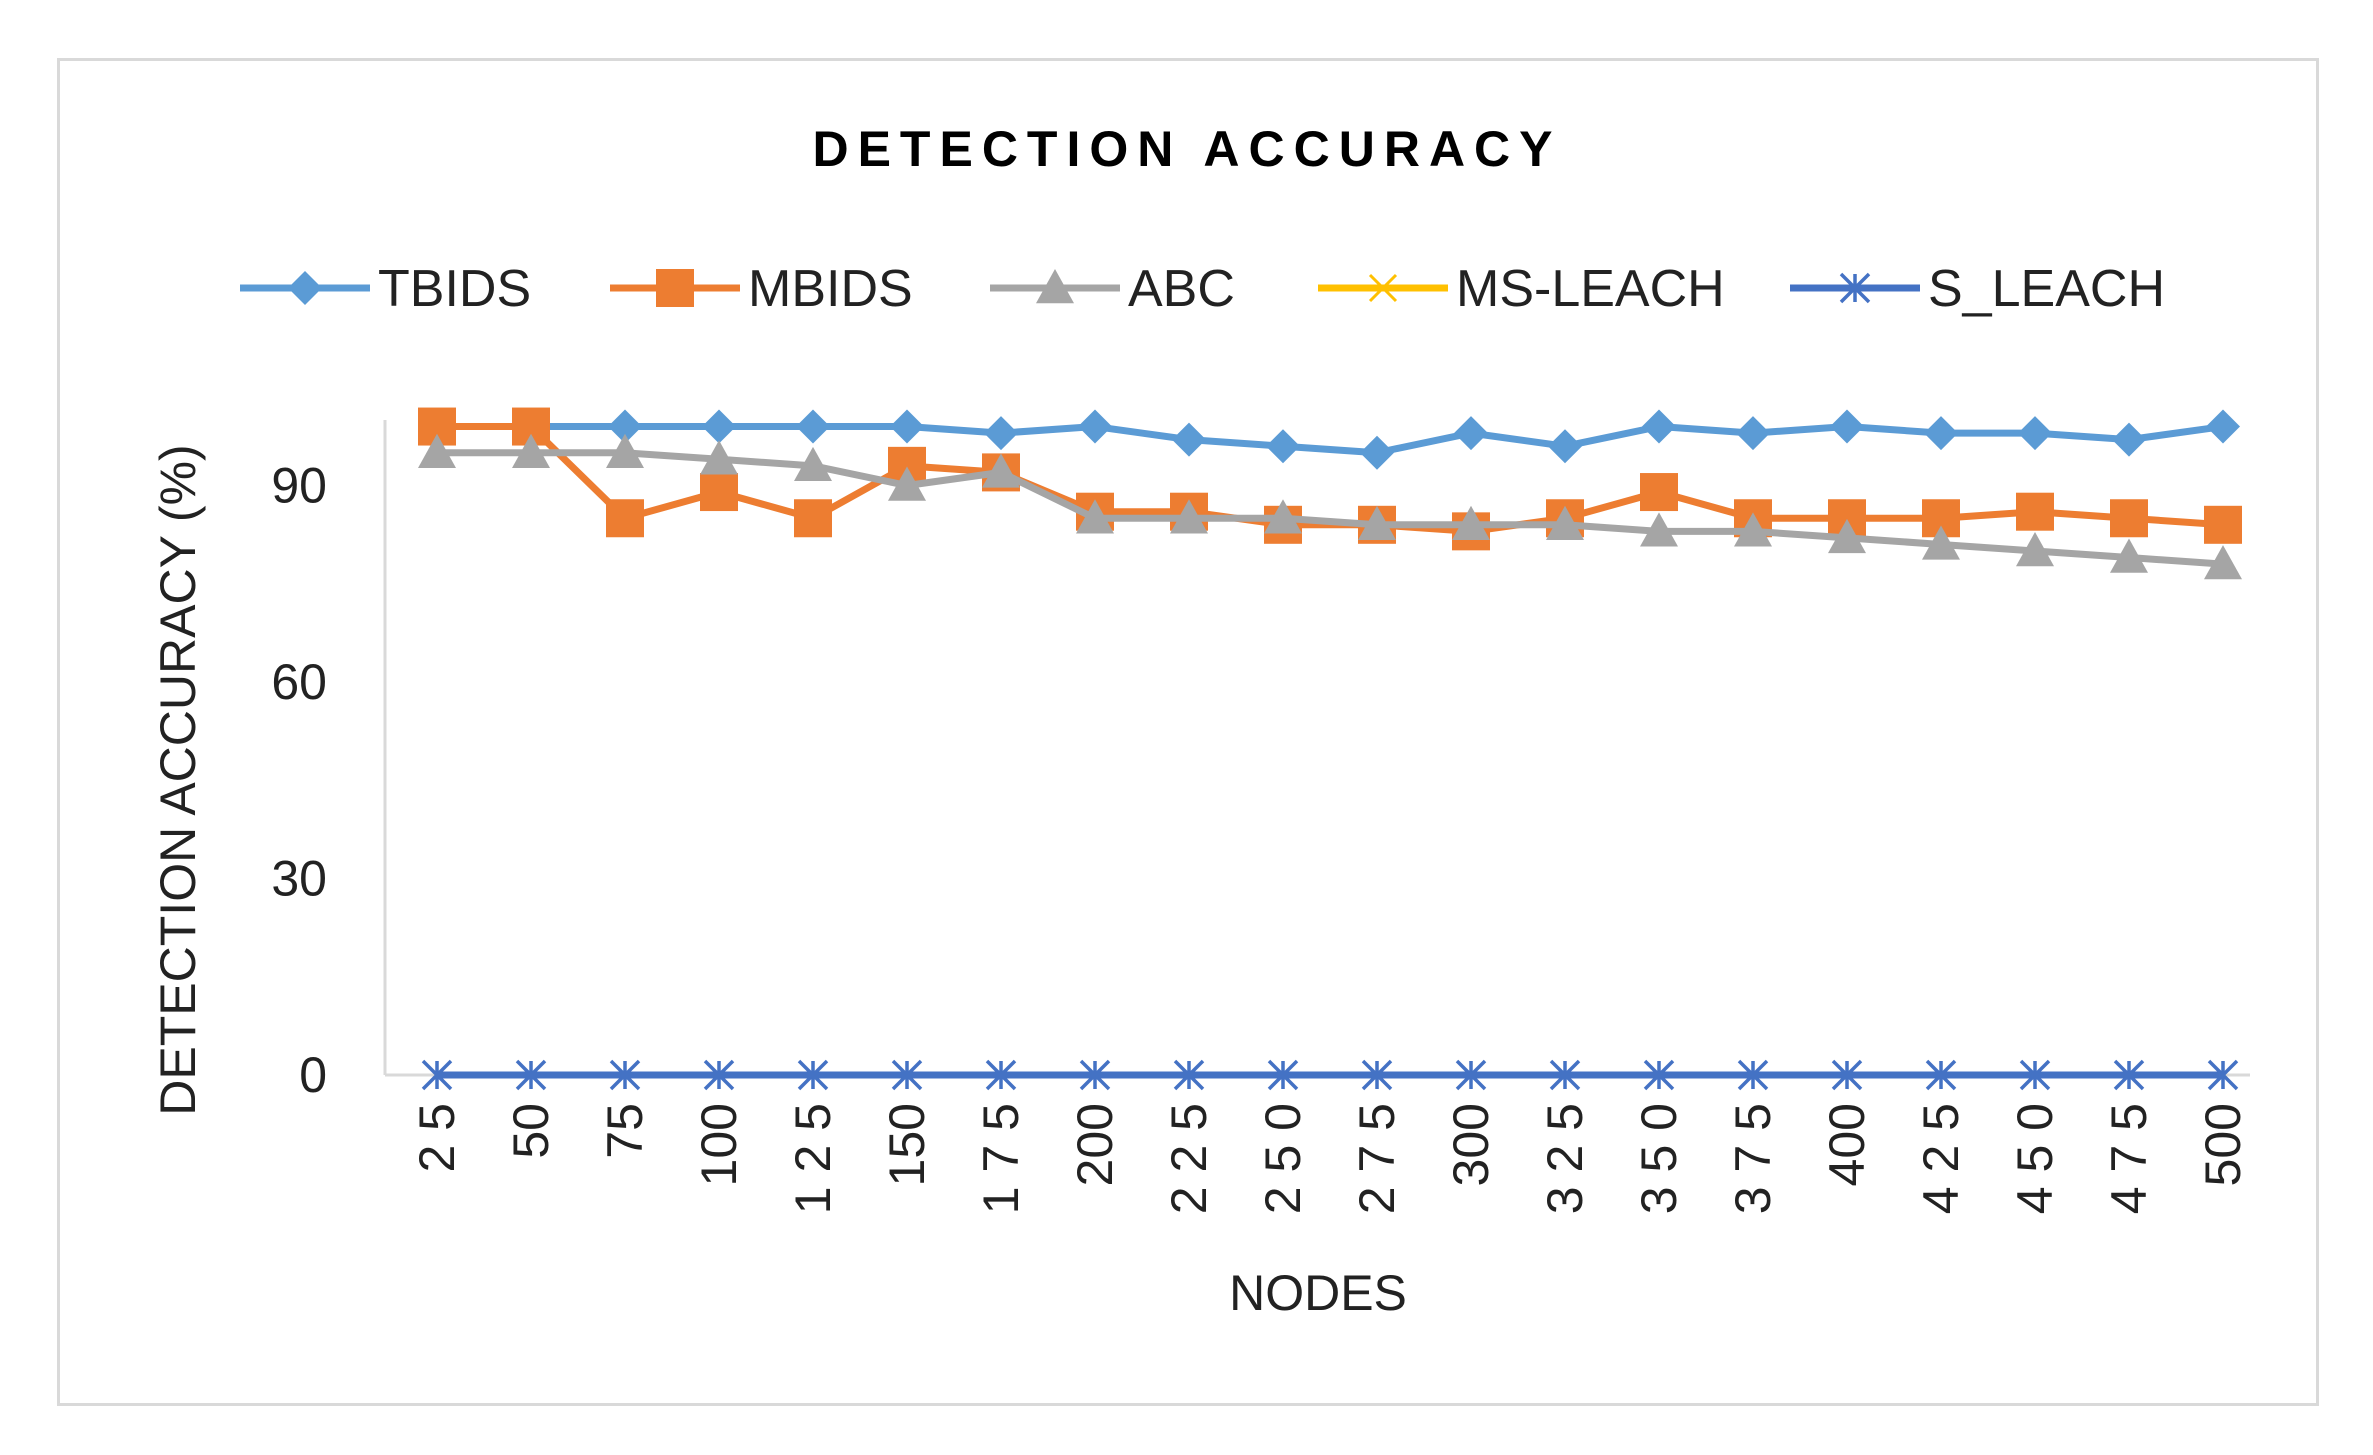 The width and height of the screenshot is (2373, 1455). What do you see at coordinates (1590, 289) in the screenshot?
I see `legend-label: MS-LEACH` at bounding box center [1590, 289].